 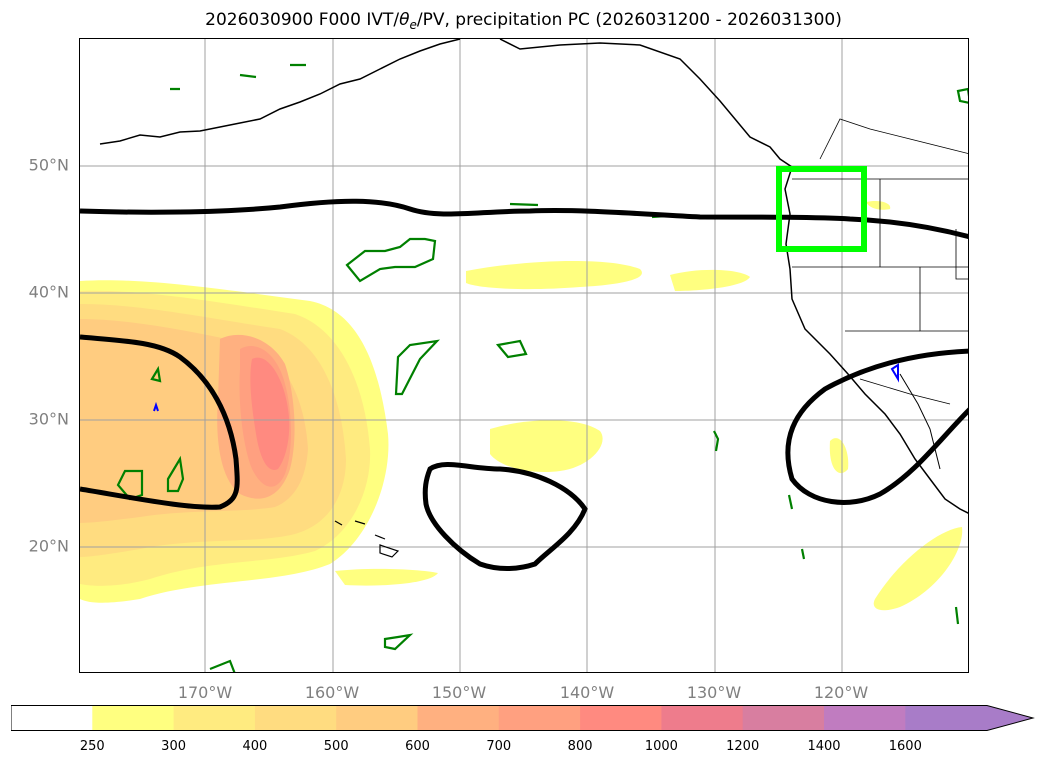 What do you see at coordinates (587, 692) in the screenshot?
I see `lon-label-140w: 140°W` at bounding box center [587, 692].